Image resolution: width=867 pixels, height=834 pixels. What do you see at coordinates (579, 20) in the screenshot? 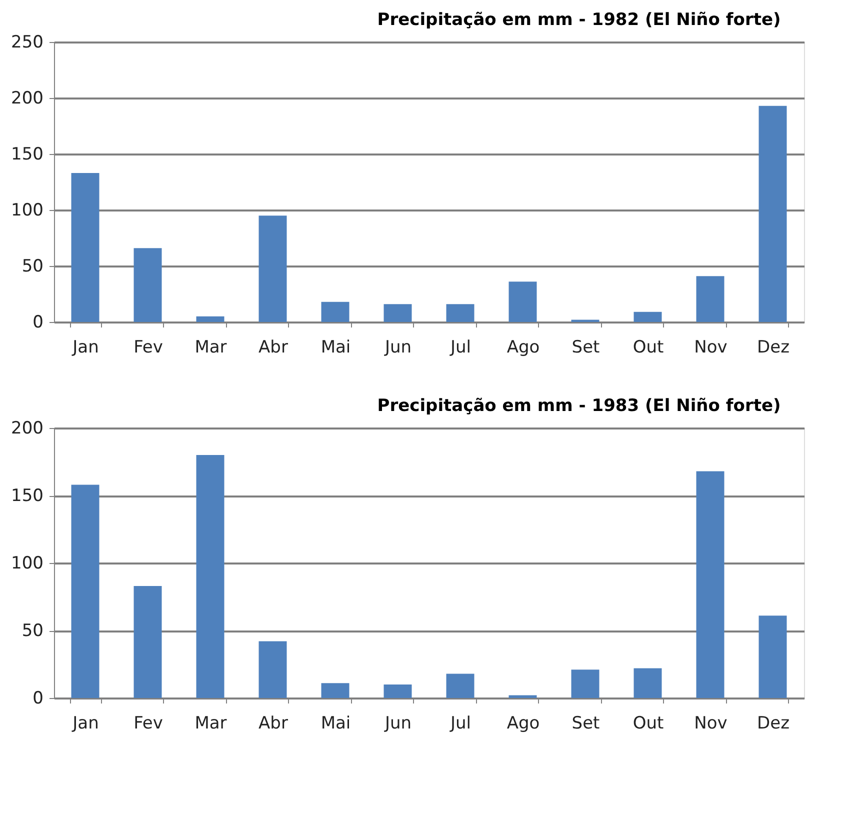
I see `chart-title: Precipitação em mm - 1982 (El Niño forte)` at bounding box center [579, 20].